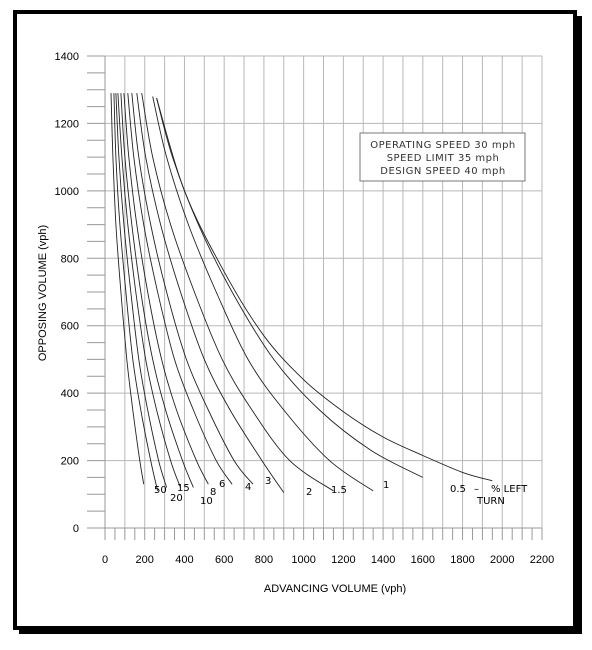 Image resolution: width=592 pixels, height=650 pixels. Describe the element at coordinates (579, 325) in the screenshot. I see `frame-shadow-right` at that location.